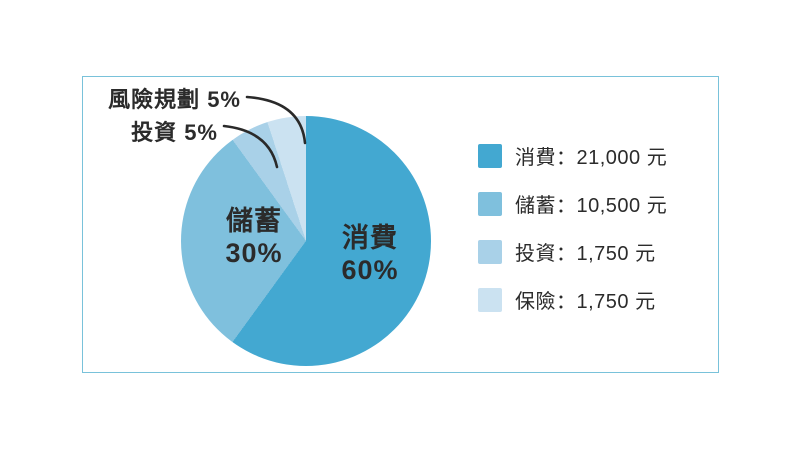  I want to click on legend-item-savings: 儲蓄：10,500 元, so click(573, 204).